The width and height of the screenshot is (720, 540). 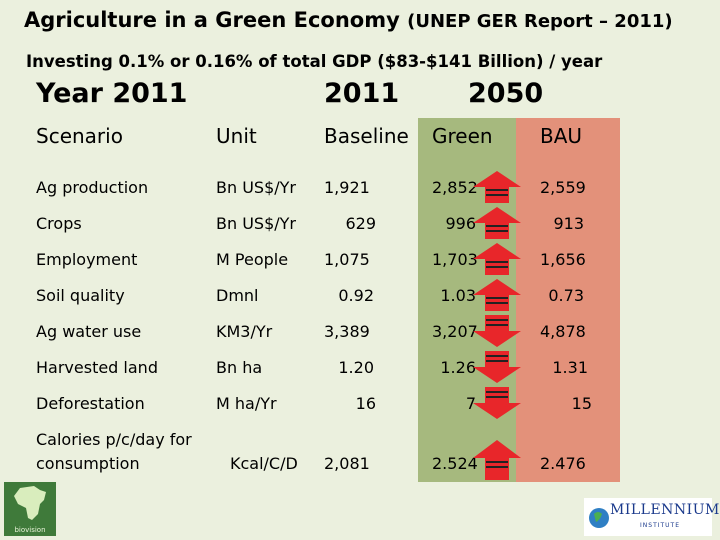 What do you see at coordinates (239, 367) in the screenshot?
I see `row-harvested-land-unit: Bn ha` at bounding box center [239, 367].